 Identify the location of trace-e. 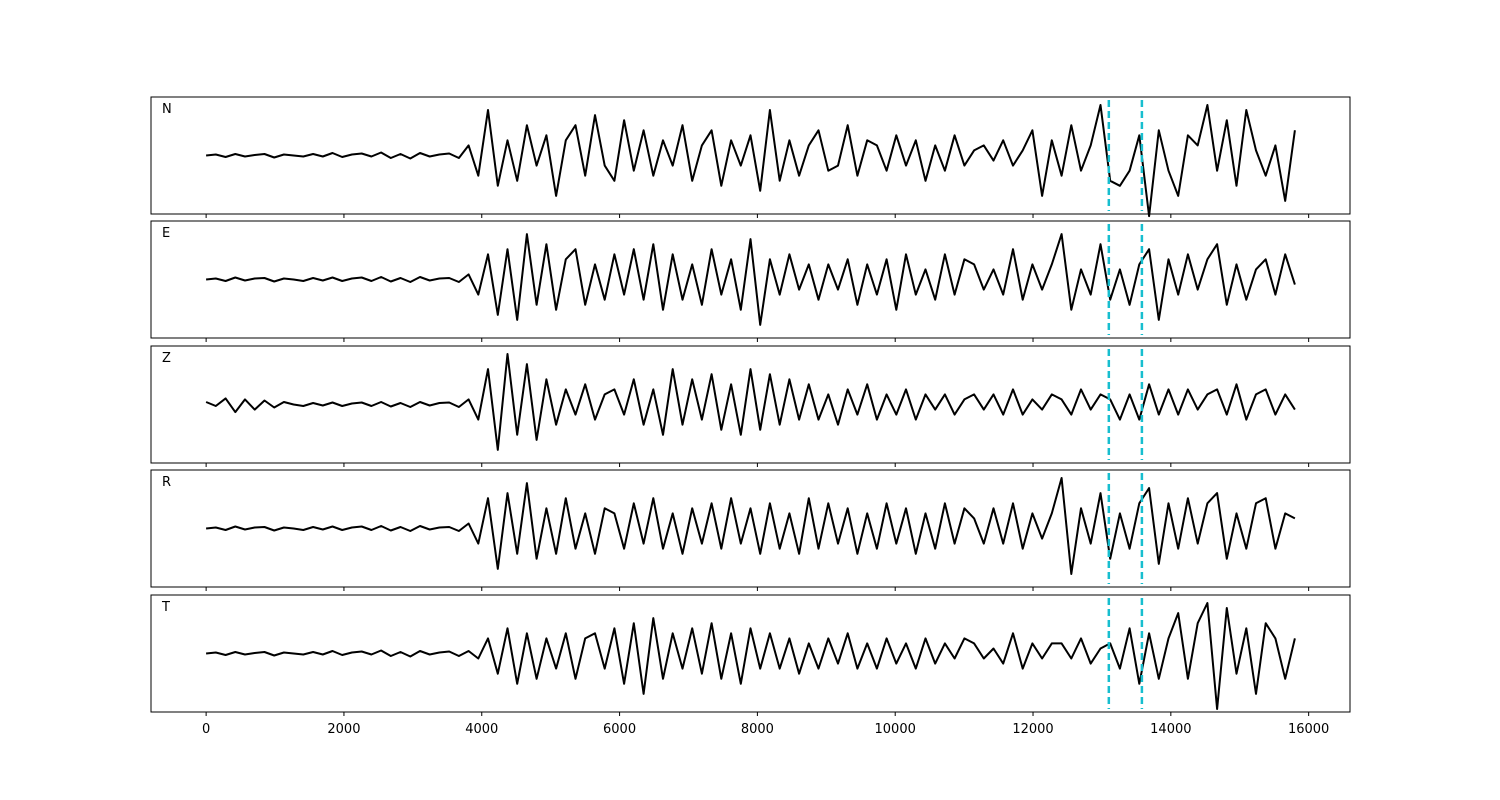
(750, 279).